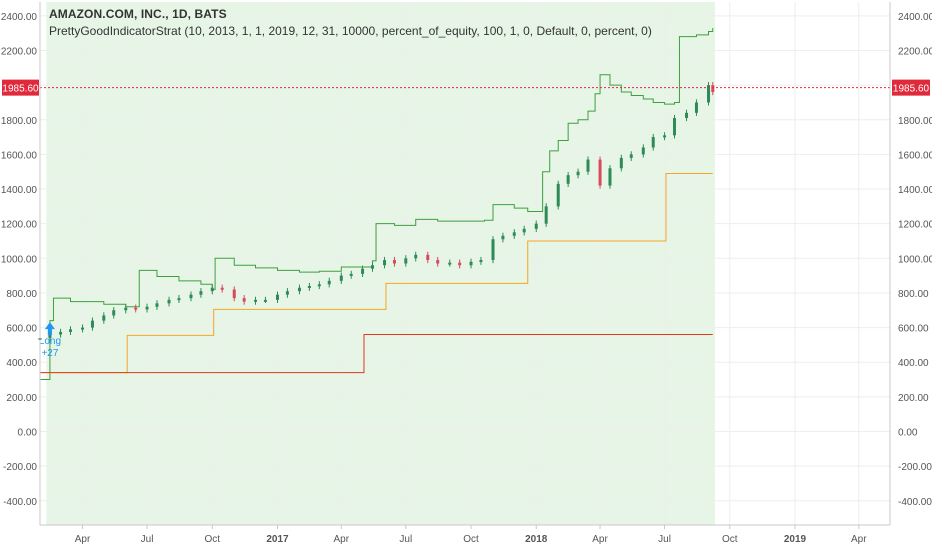 This screenshot has width=932, height=550. I want to click on last-price-label-right: 1985.60, so click(911, 89).